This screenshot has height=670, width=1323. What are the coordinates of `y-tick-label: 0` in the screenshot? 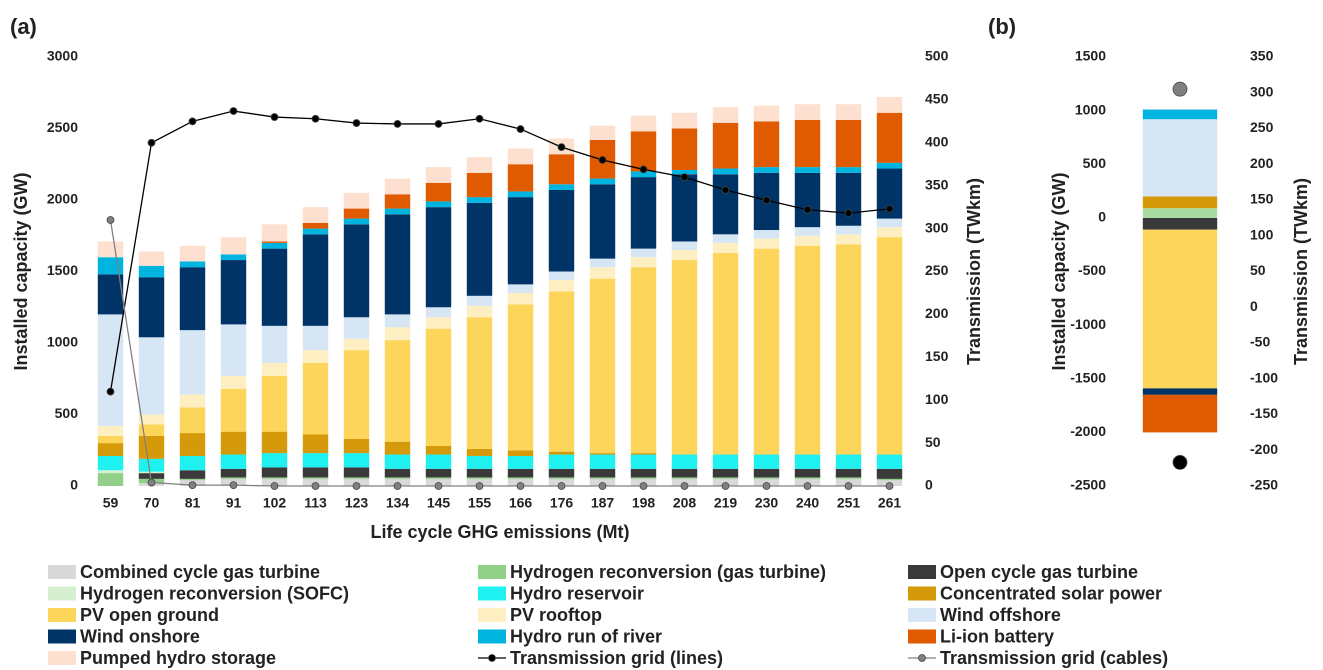 It's located at (74, 485).